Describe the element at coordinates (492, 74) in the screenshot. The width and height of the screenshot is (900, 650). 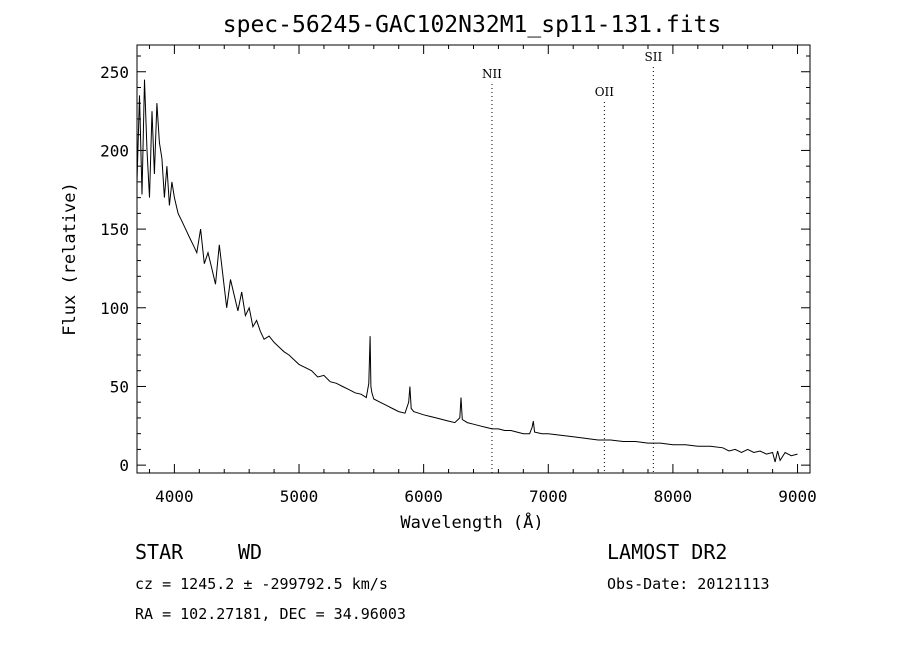
I see `emission-line-label: NII` at that location.